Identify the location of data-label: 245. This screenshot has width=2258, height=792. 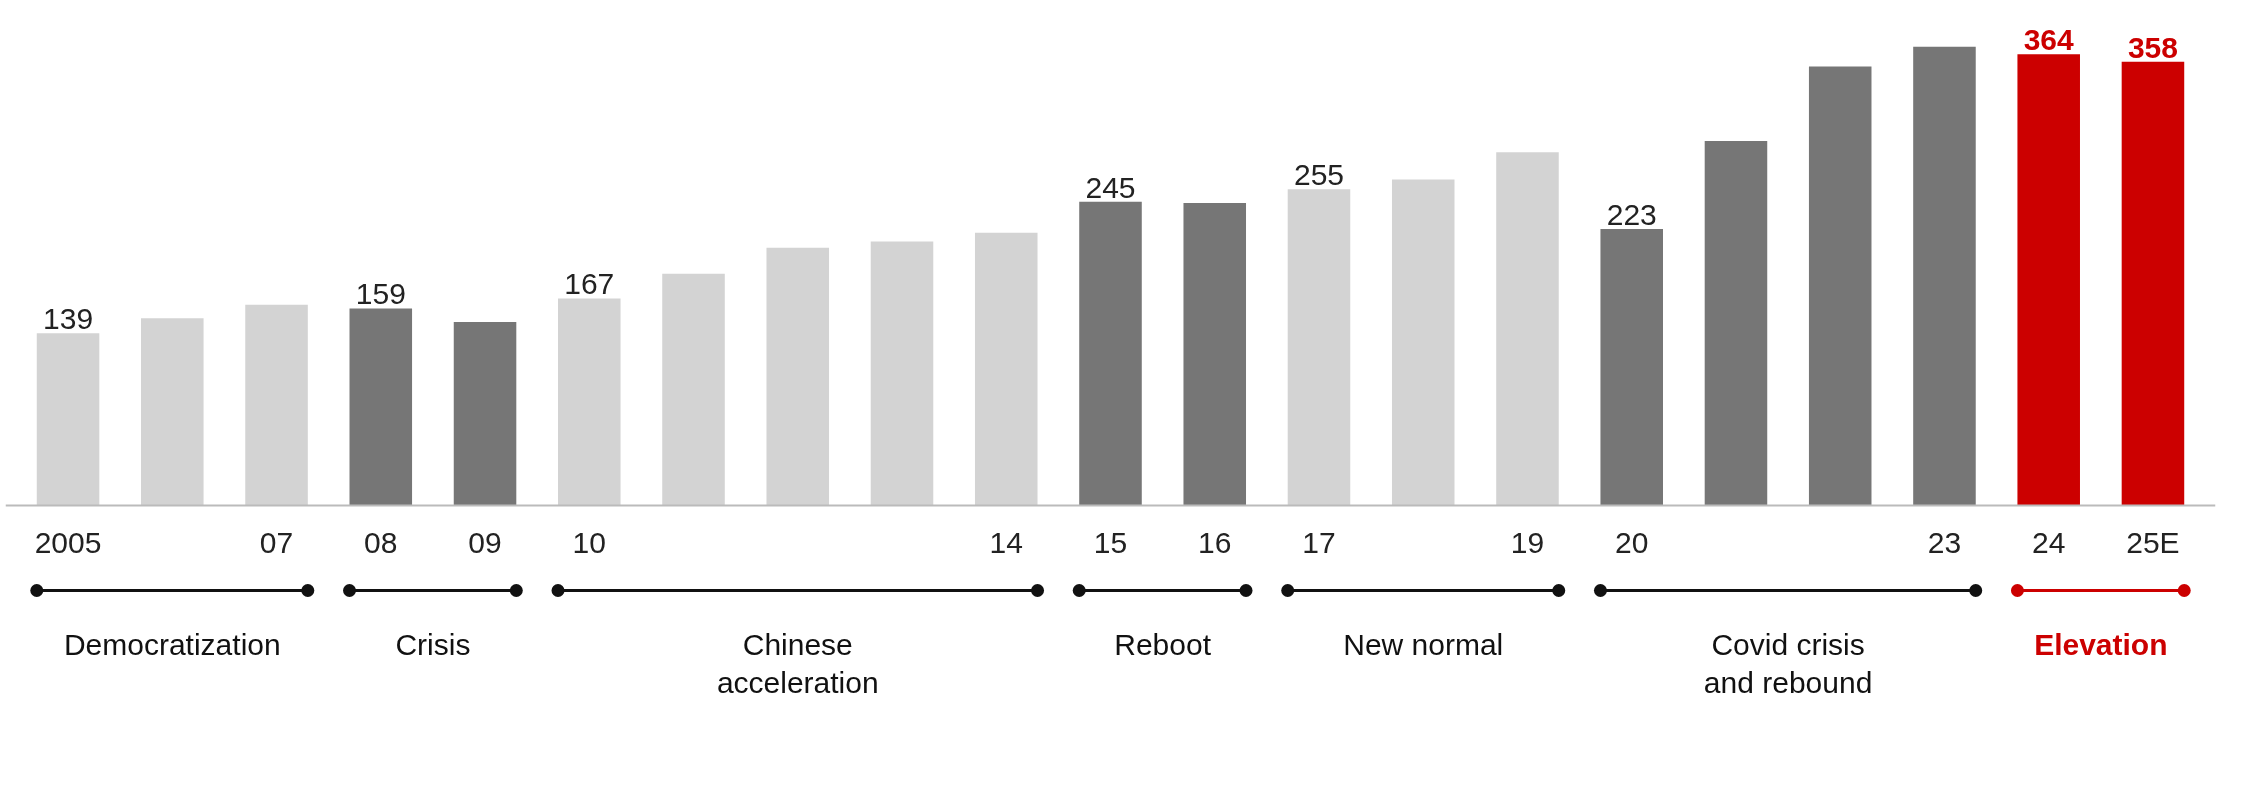
(1110, 187).